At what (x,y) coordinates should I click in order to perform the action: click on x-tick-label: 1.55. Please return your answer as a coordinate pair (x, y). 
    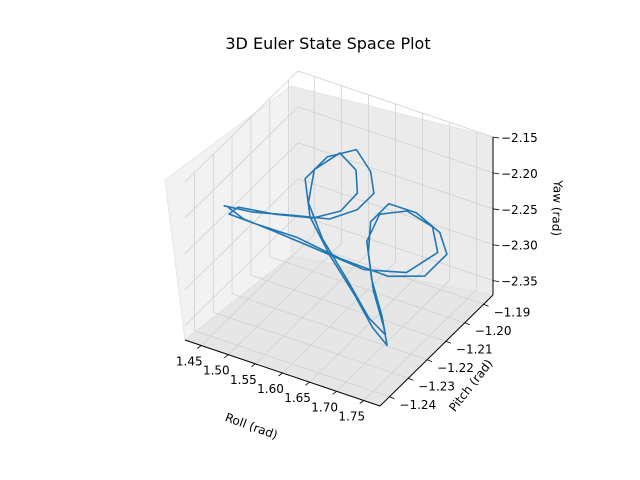
    Looking at the image, I should click on (243, 380).